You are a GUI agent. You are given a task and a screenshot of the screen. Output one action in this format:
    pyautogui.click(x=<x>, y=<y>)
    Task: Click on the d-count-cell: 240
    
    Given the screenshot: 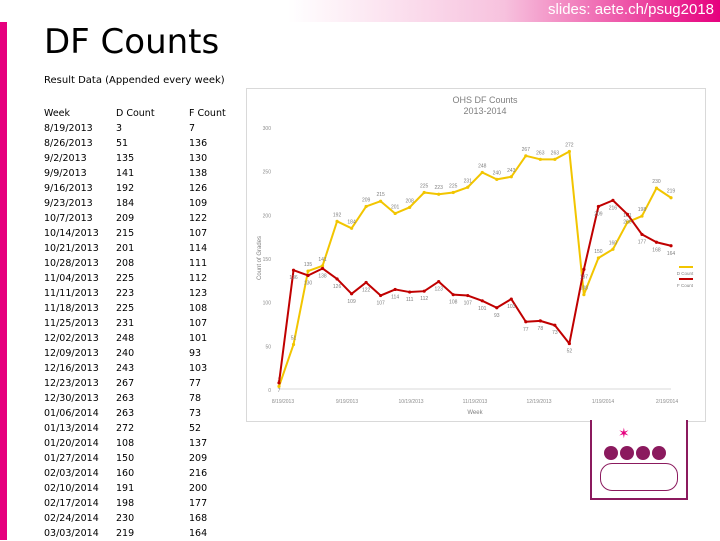 What is the action you would take?
    pyautogui.click(x=125, y=353)
    